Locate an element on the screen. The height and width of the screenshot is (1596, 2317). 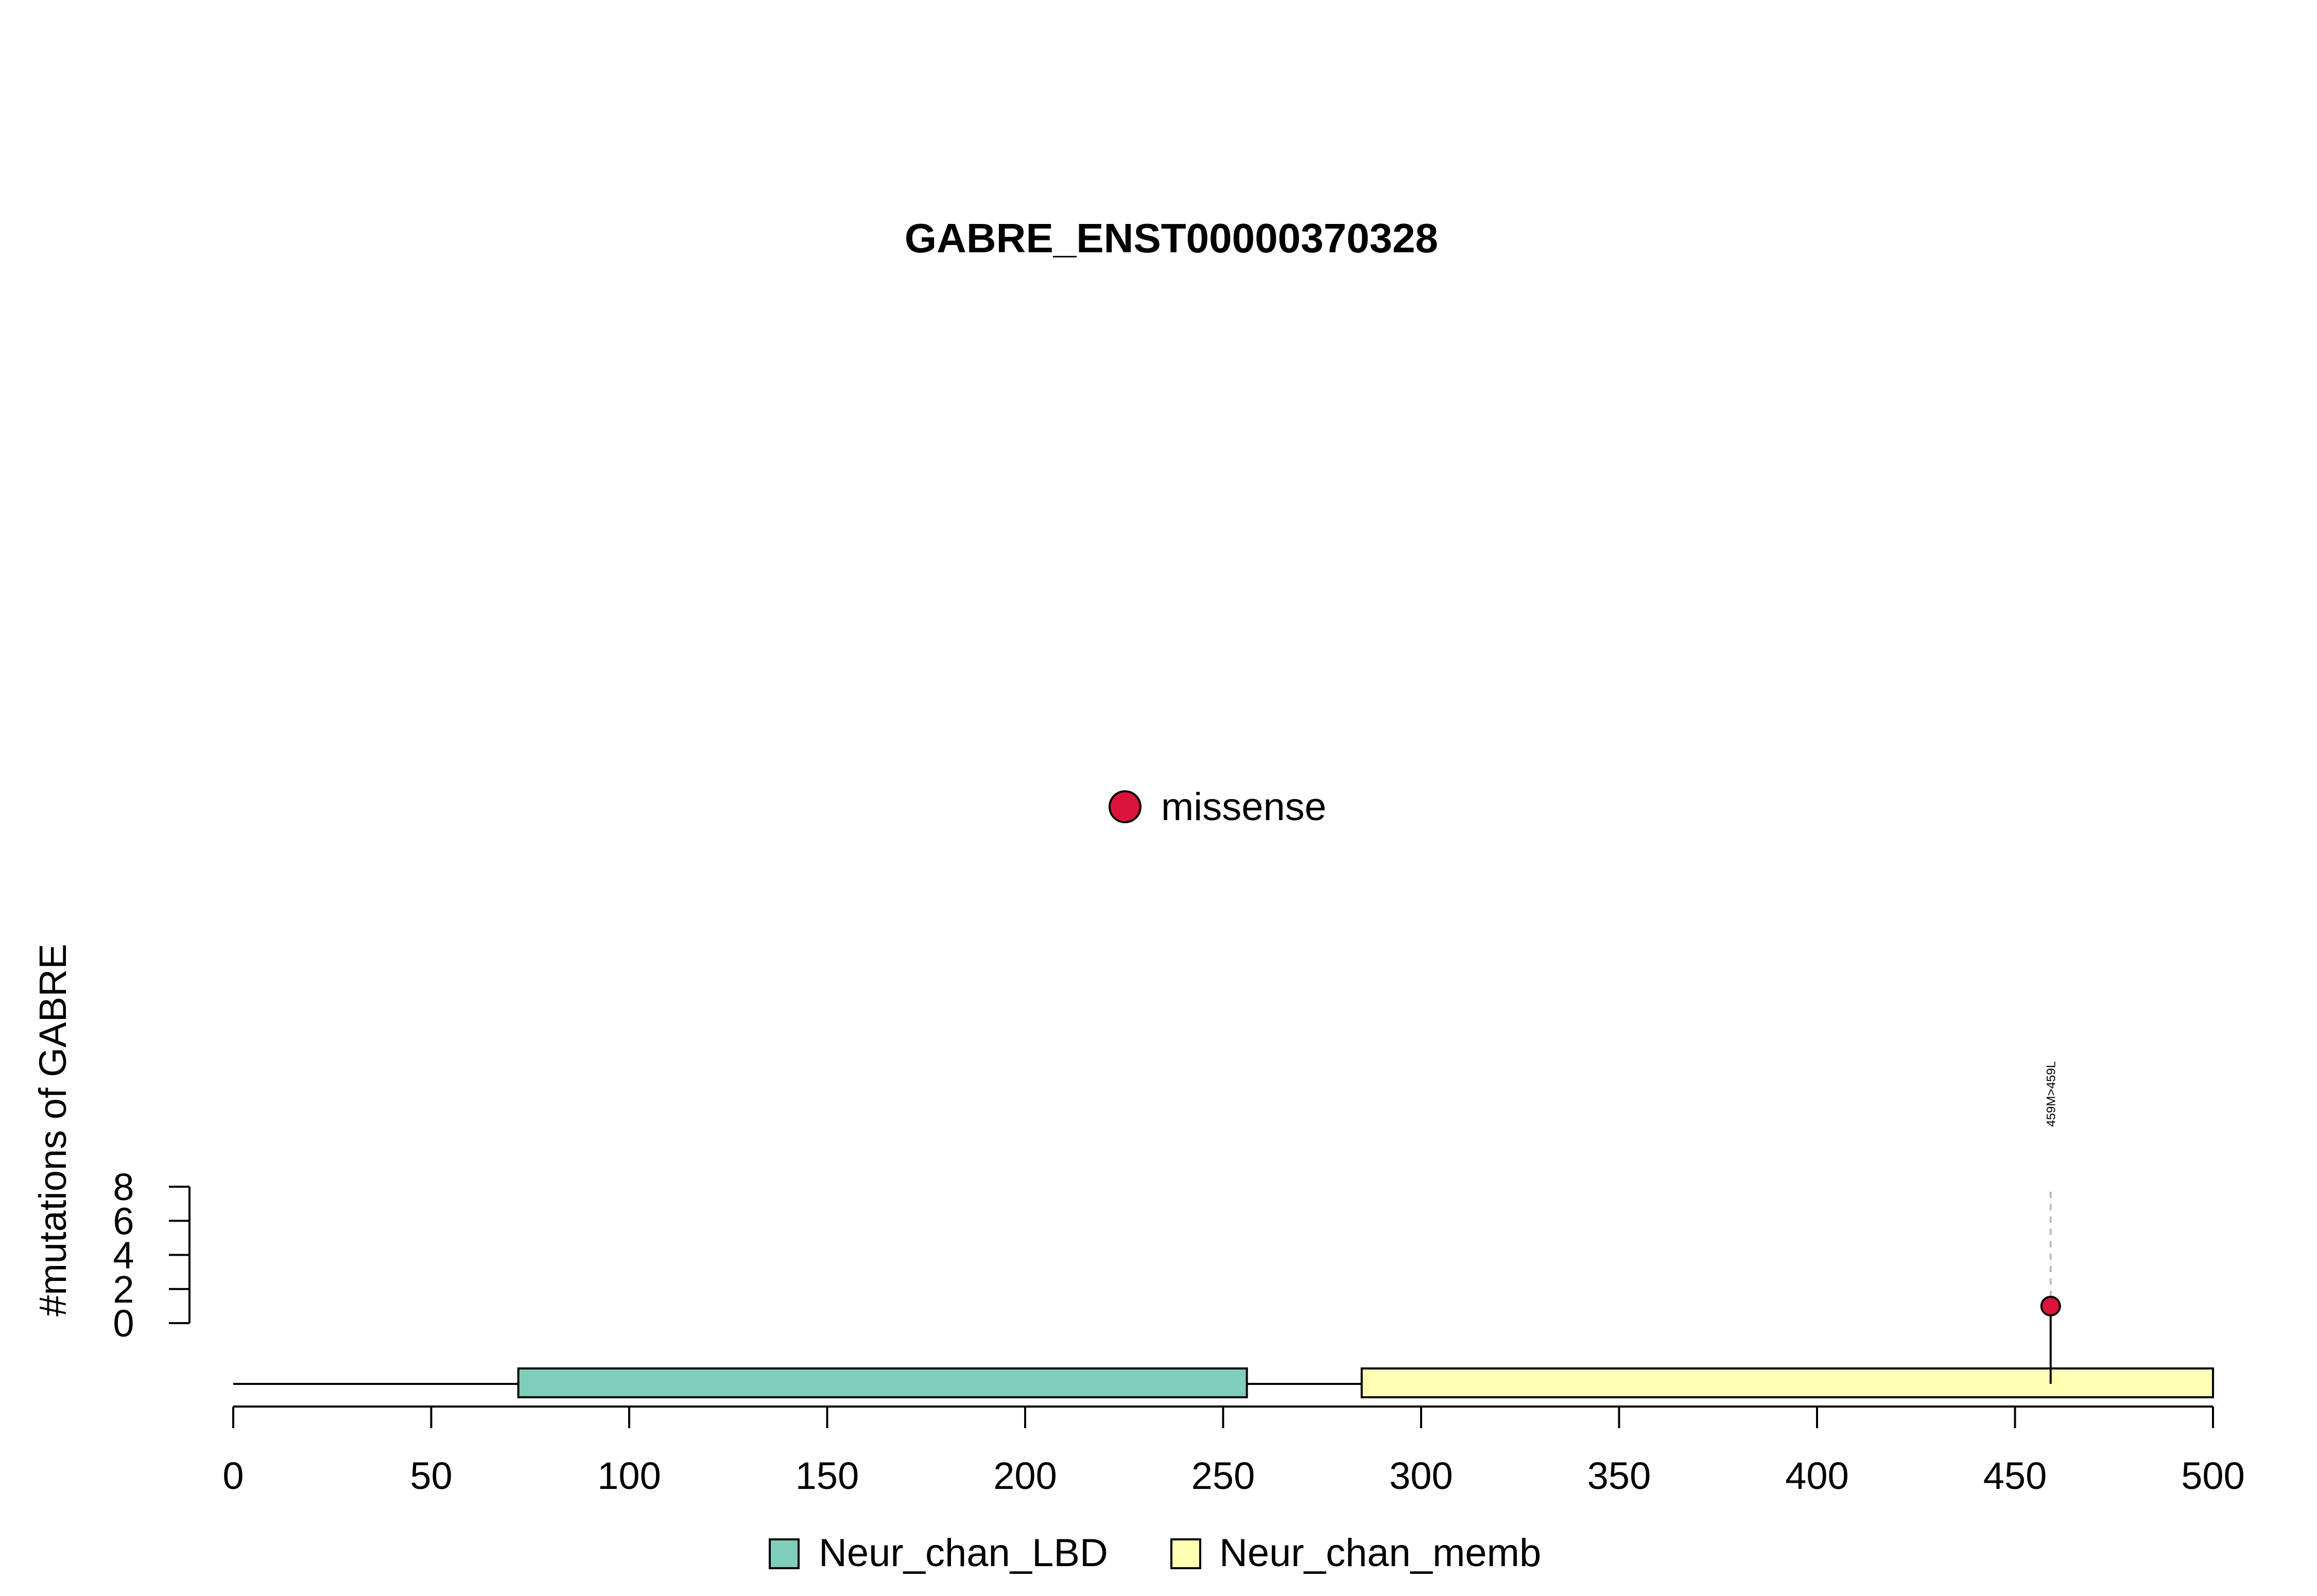
legend-label-missense: missense is located at coordinates (1243, 807).